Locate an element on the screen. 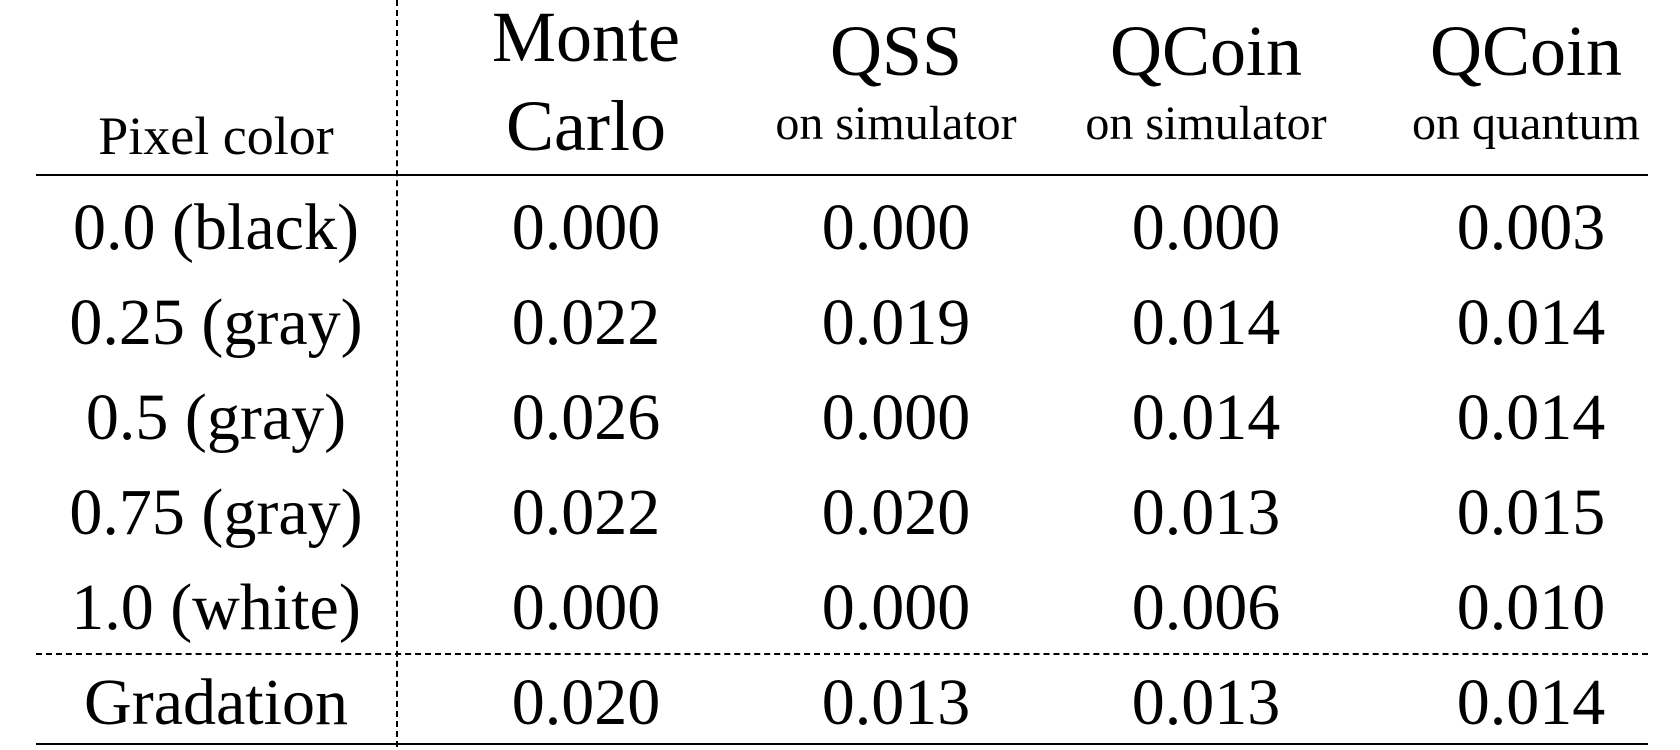  header-monte-carlo: Monte Carlo is located at coordinates (586, 87).